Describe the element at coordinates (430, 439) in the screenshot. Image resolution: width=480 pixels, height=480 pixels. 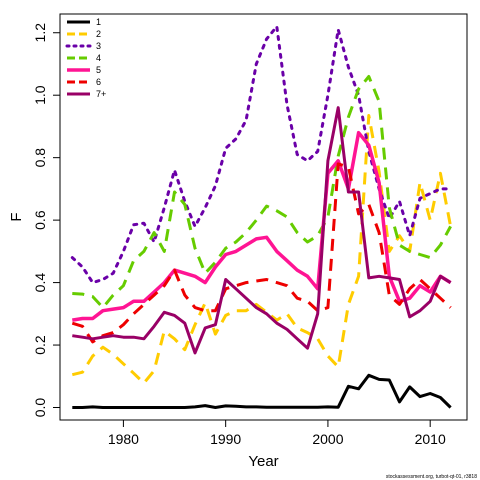
I see `x-tick-label: 2010` at that location.